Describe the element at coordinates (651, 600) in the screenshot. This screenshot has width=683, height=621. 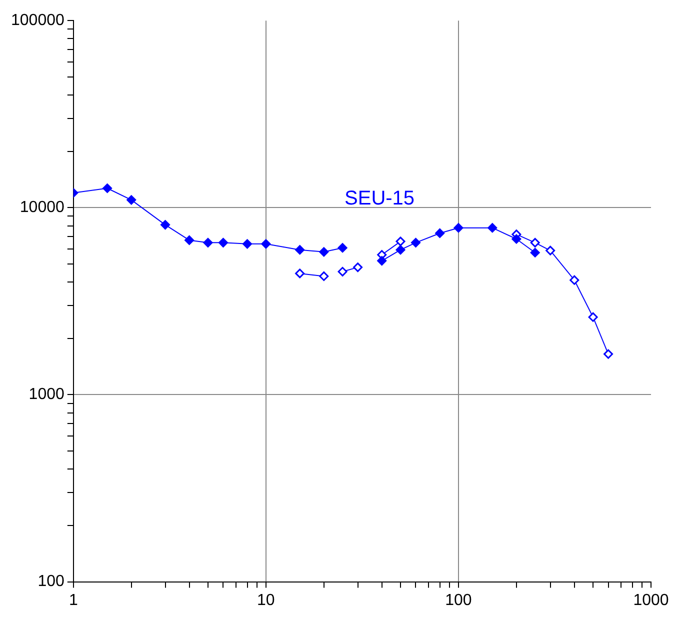
I see `x-tick-label: 1000` at that location.